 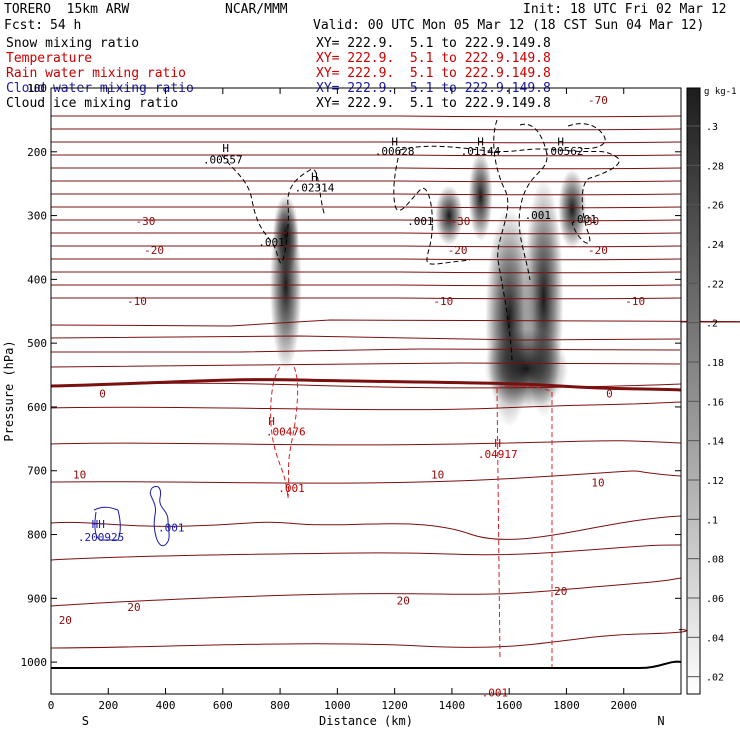 What do you see at coordinates (108, 705) in the screenshot?
I see `x-tick-label: 200` at bounding box center [108, 705].